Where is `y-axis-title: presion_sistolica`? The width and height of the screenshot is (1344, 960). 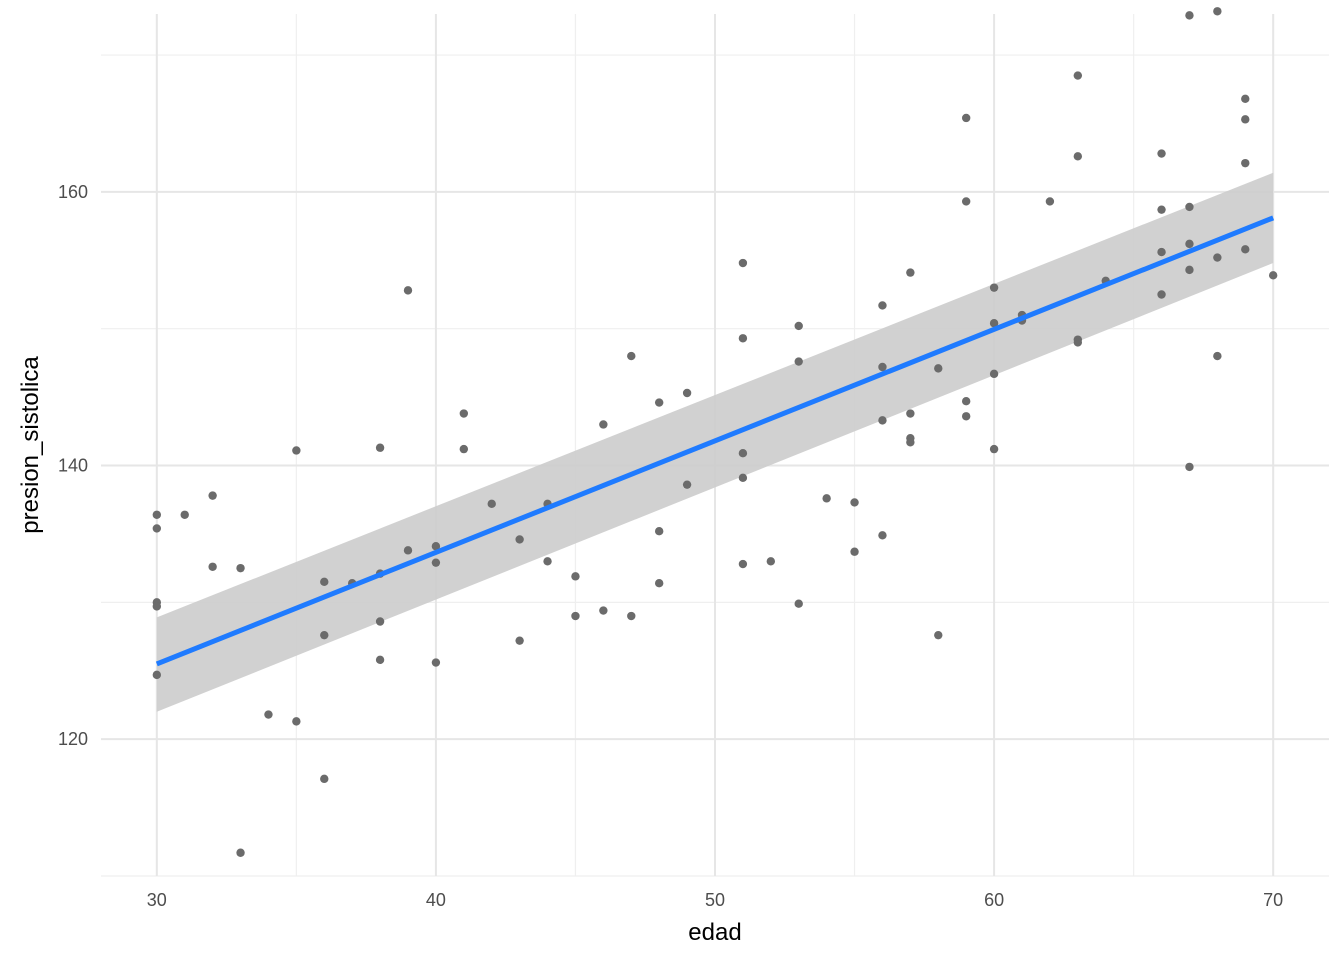
y-axis-title: presion_sistolica is located at coordinates (30, 445).